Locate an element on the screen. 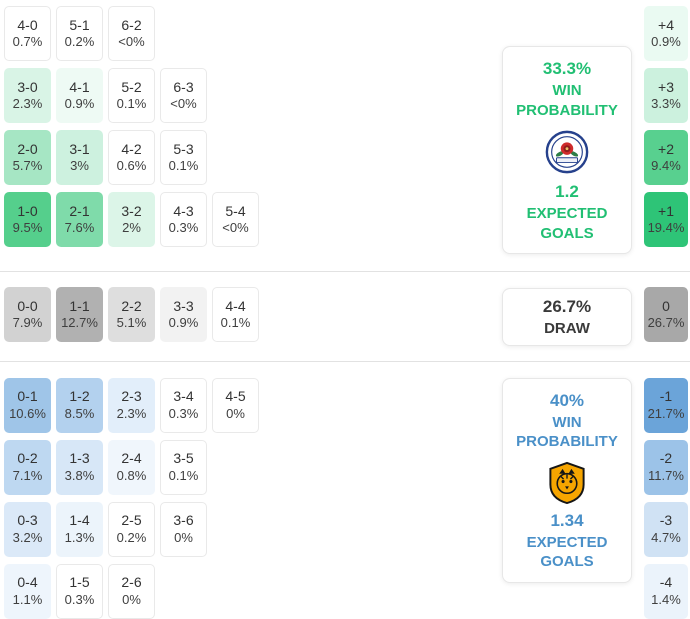 The width and height of the screenshot is (690, 619). draw-score-grid: 0-0 7.9% 1-1 12.7% 2-2 5.1% 3-3 0.9% 4-4 0.1% is located at coordinates (131, 314).